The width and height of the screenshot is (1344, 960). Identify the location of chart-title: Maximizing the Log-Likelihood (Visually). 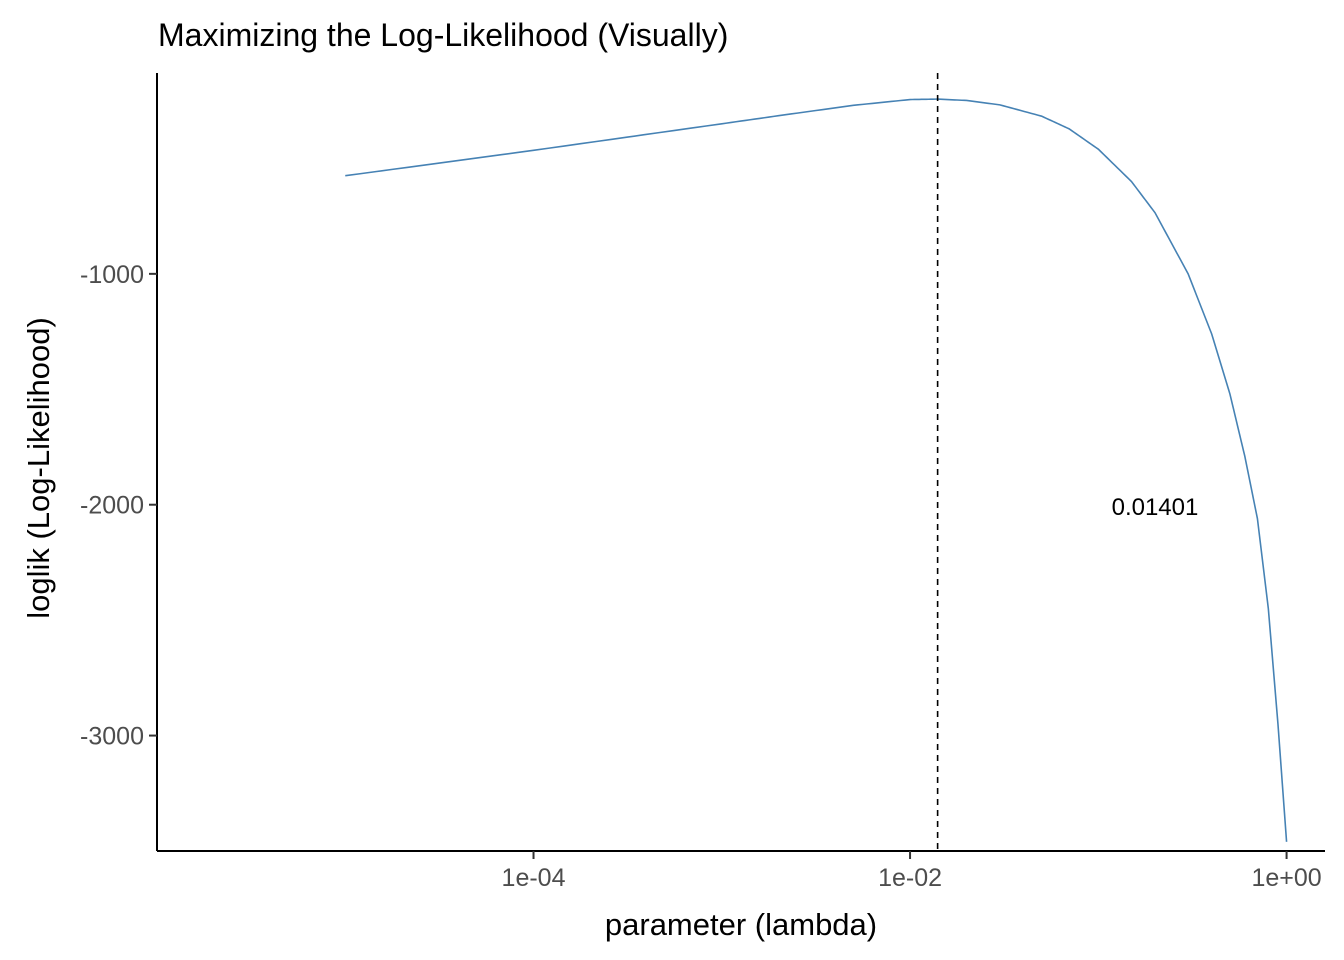
(443, 35).